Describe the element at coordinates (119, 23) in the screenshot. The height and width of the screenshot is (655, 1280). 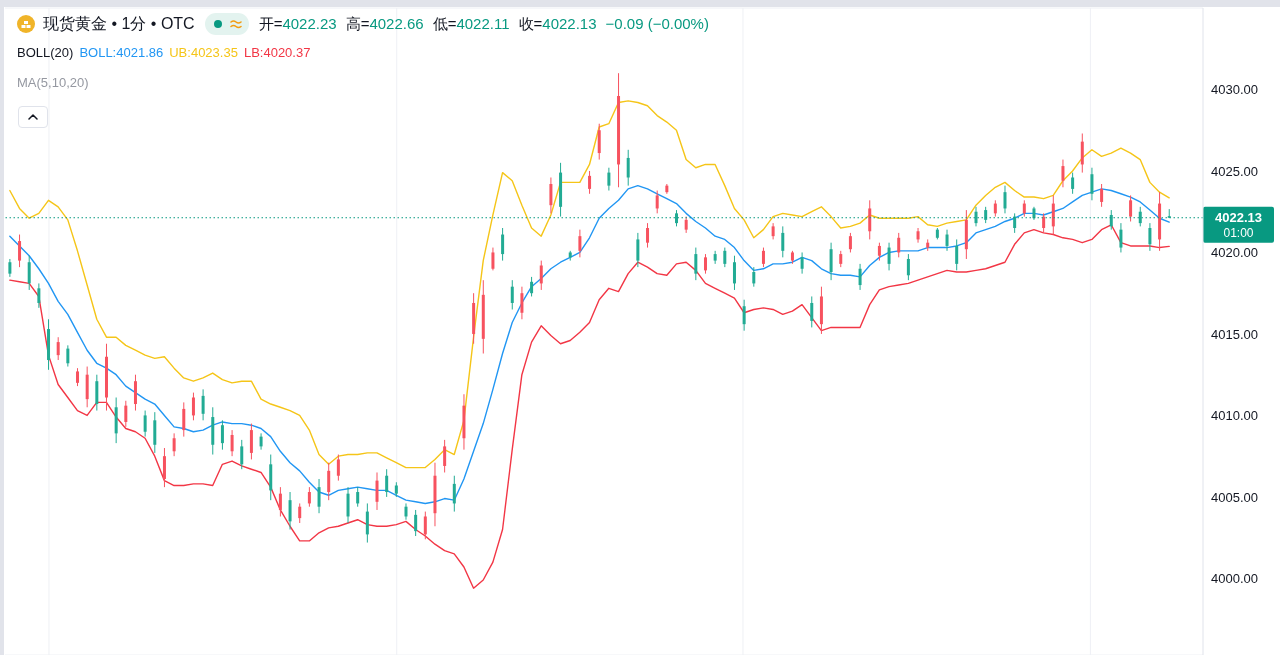
I see `chart-title: 现货黄金 • 1分 • OTC` at that location.